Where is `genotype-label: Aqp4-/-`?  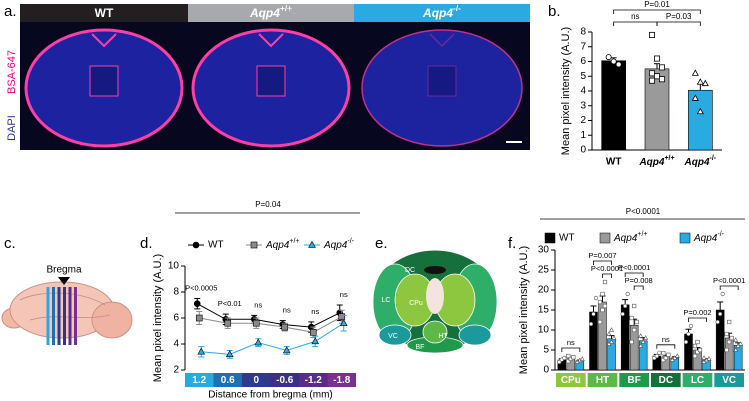
genotype-label: Aqp4-/- is located at coordinates (441, 11).